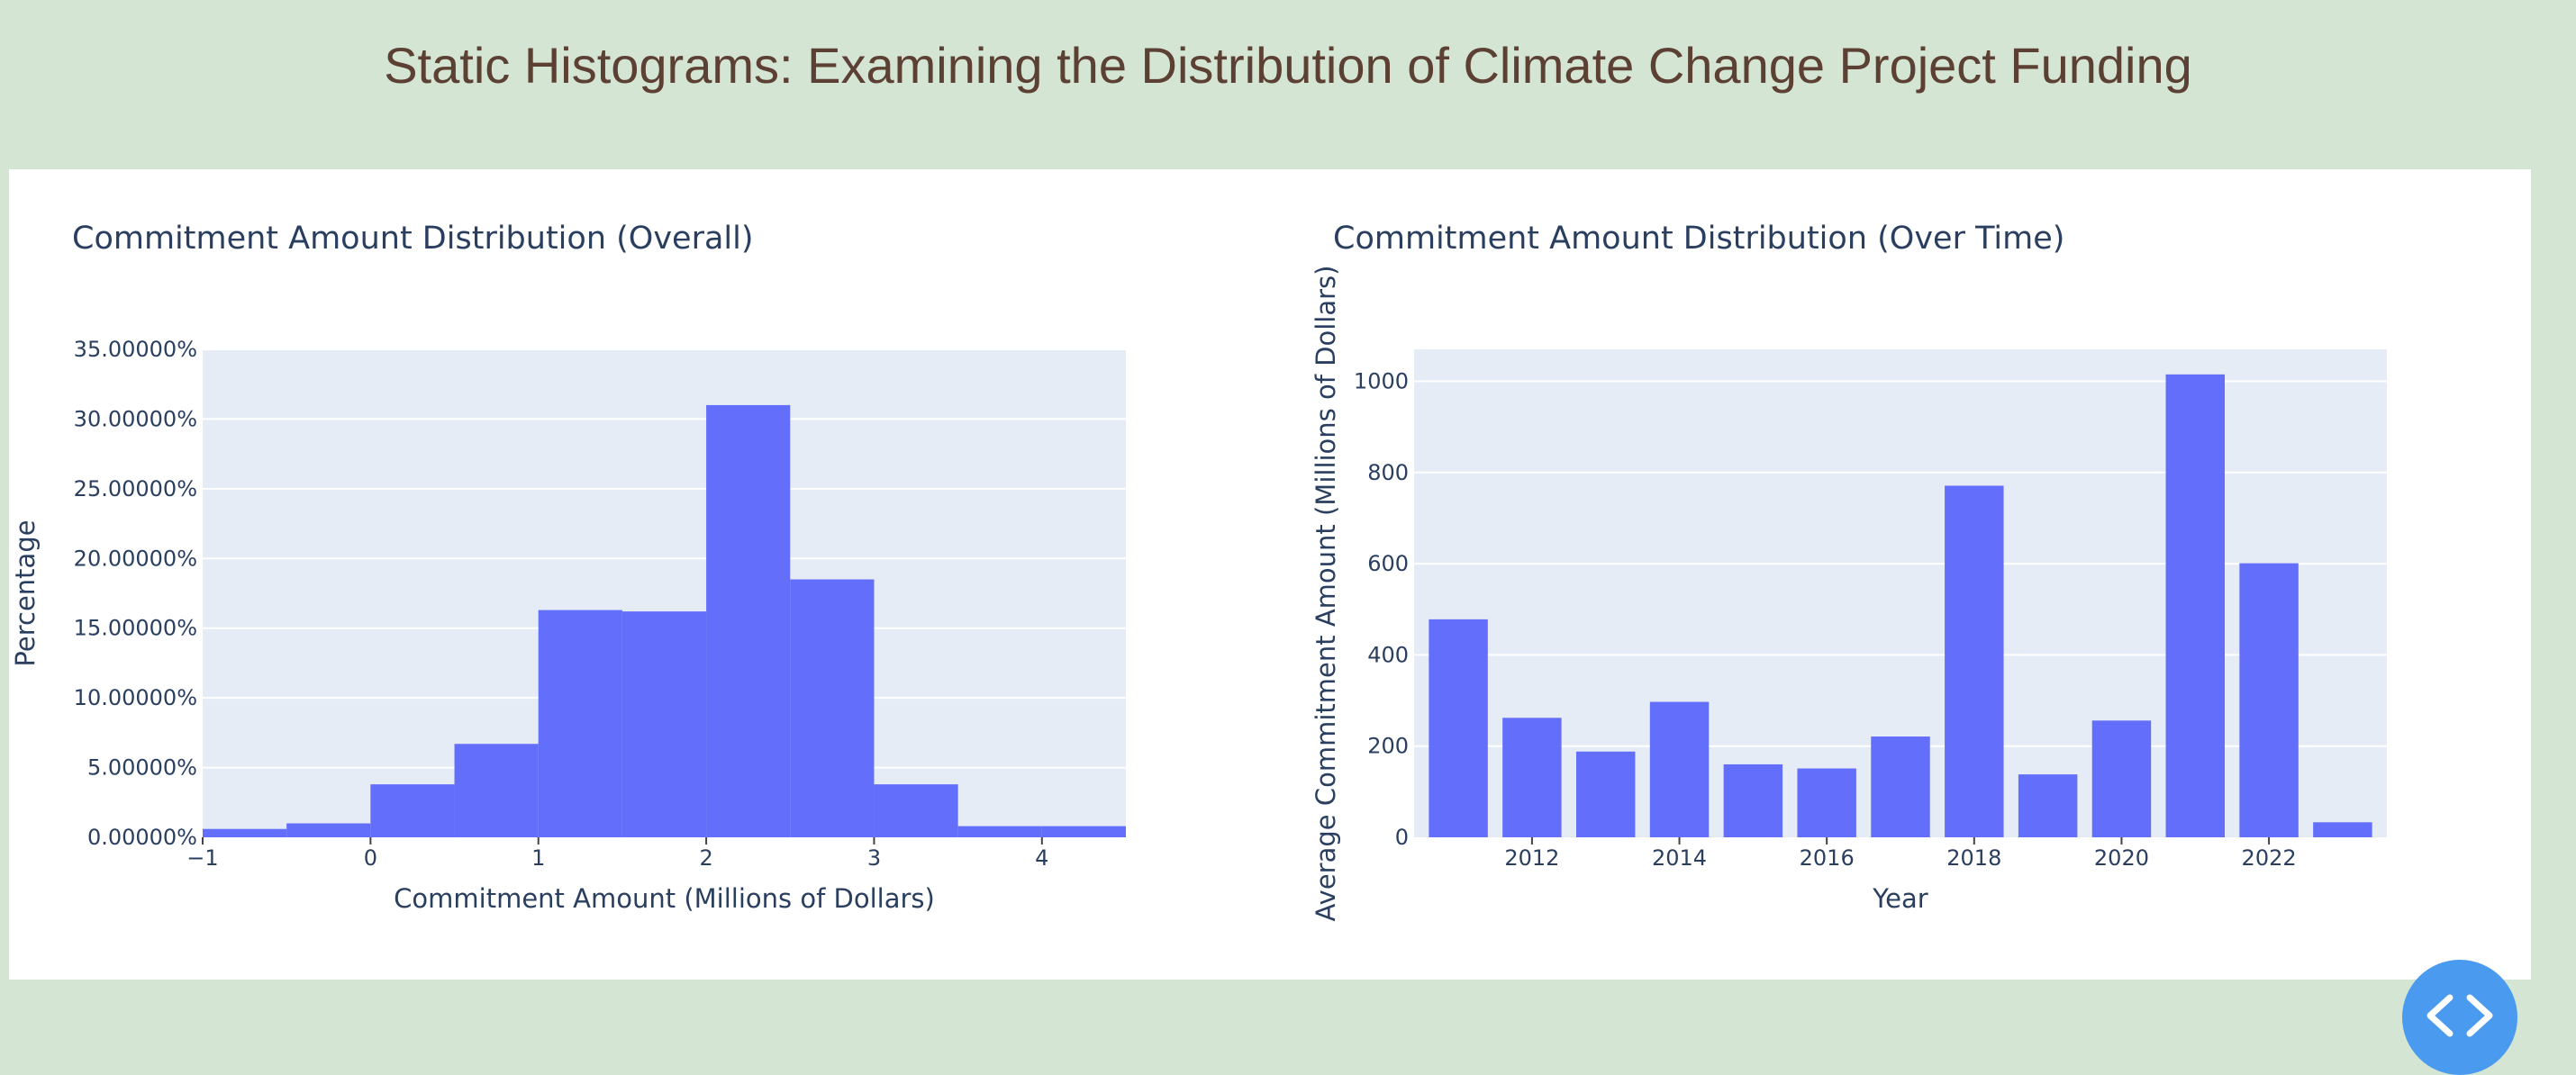 Image resolution: width=2576 pixels, height=1075 pixels. Describe the element at coordinates (2195, 605) in the screenshot. I see `bar-2021` at that location.